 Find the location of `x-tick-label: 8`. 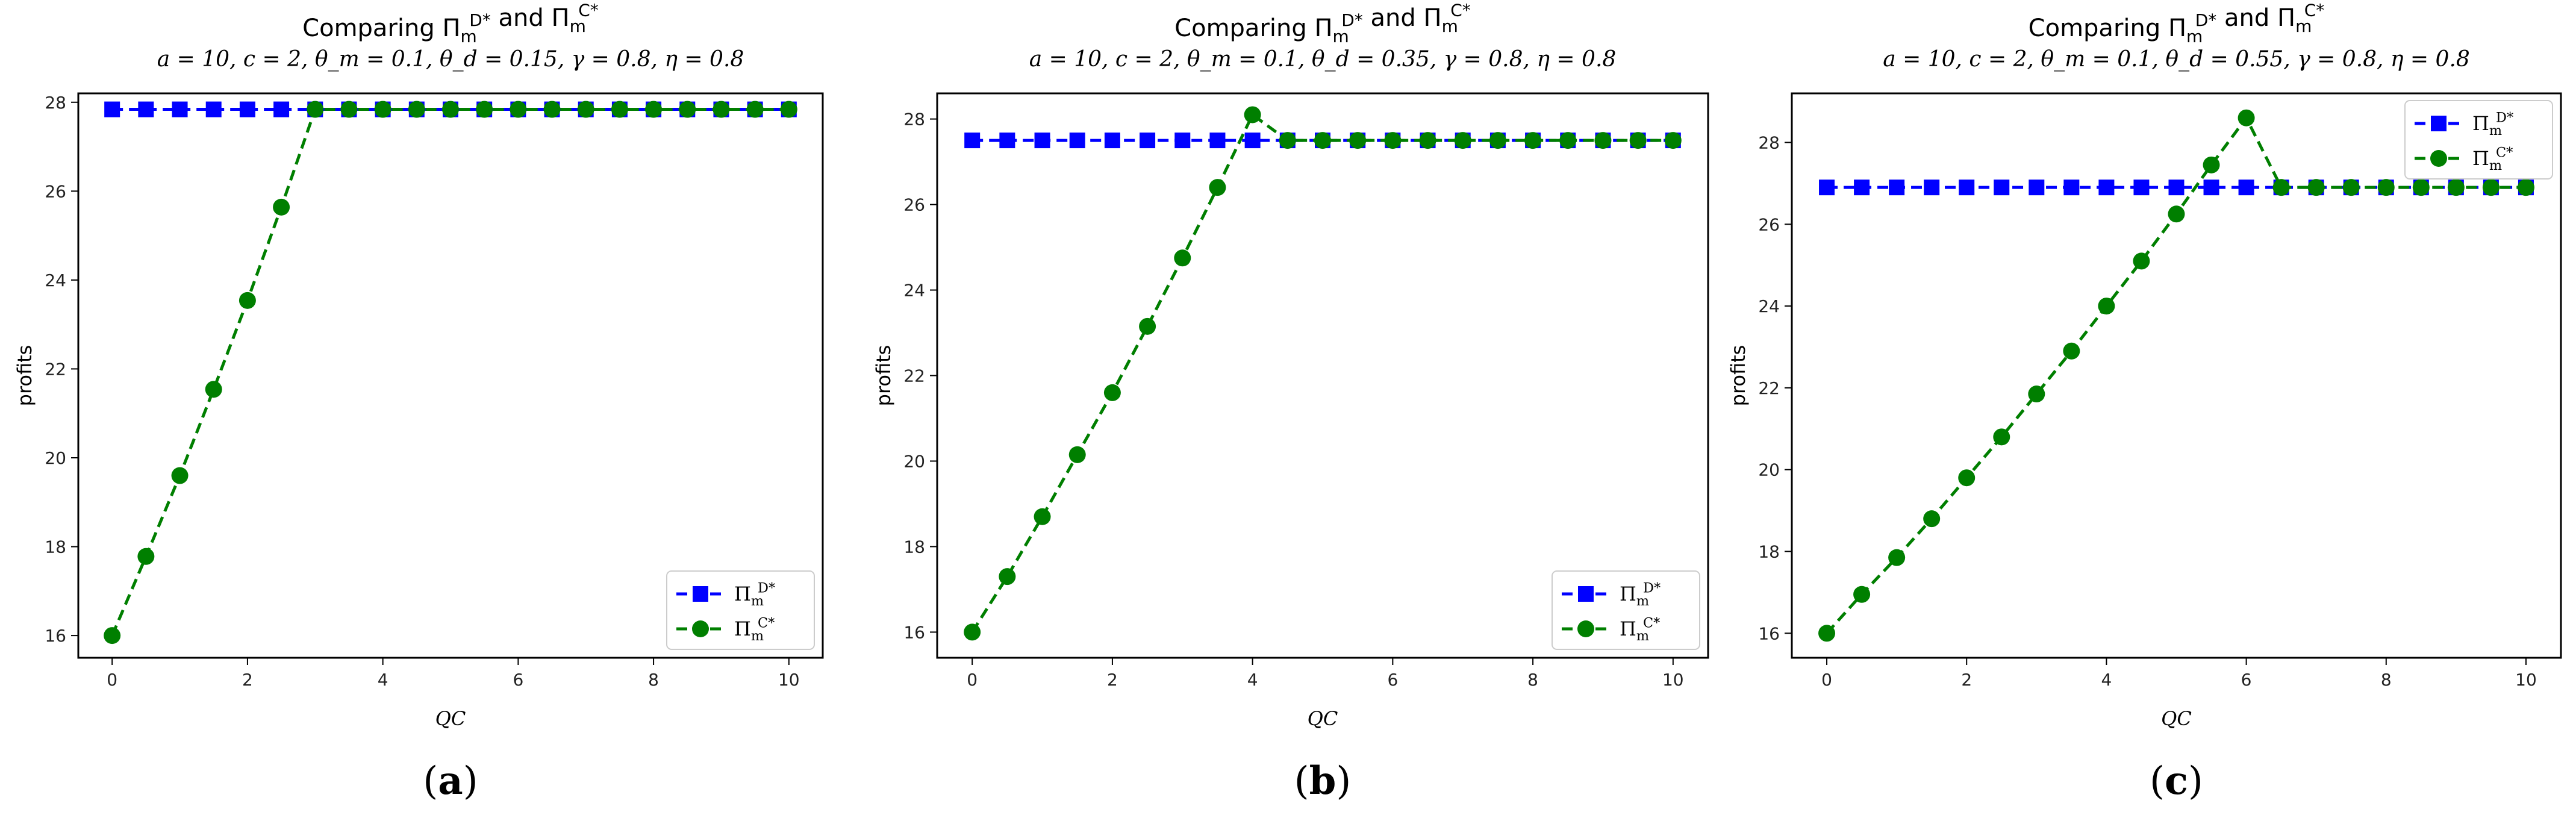

x-tick-label: 8 is located at coordinates (653, 680).